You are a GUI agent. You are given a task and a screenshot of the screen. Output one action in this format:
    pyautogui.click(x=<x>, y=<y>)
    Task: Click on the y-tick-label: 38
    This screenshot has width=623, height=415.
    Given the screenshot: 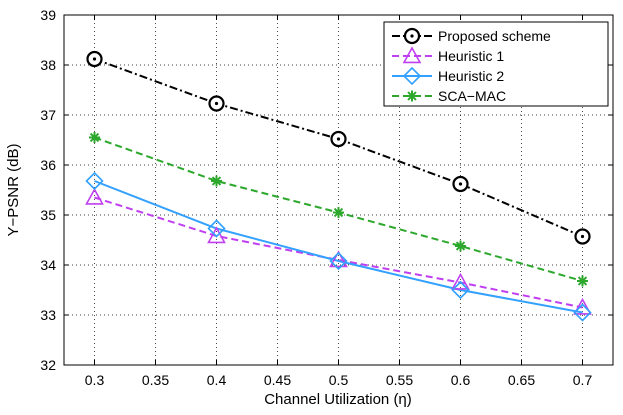 What is the action you would take?
    pyautogui.click(x=48, y=65)
    